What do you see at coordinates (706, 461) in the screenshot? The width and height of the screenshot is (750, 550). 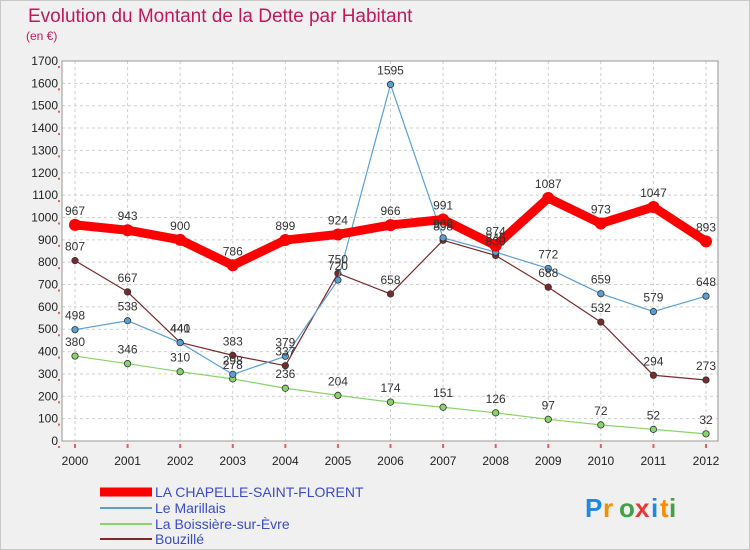 I see `x-tick-label: 2012` at bounding box center [706, 461].